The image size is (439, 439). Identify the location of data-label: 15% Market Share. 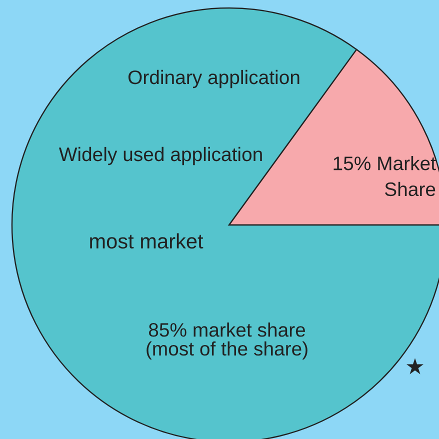
(385, 176).